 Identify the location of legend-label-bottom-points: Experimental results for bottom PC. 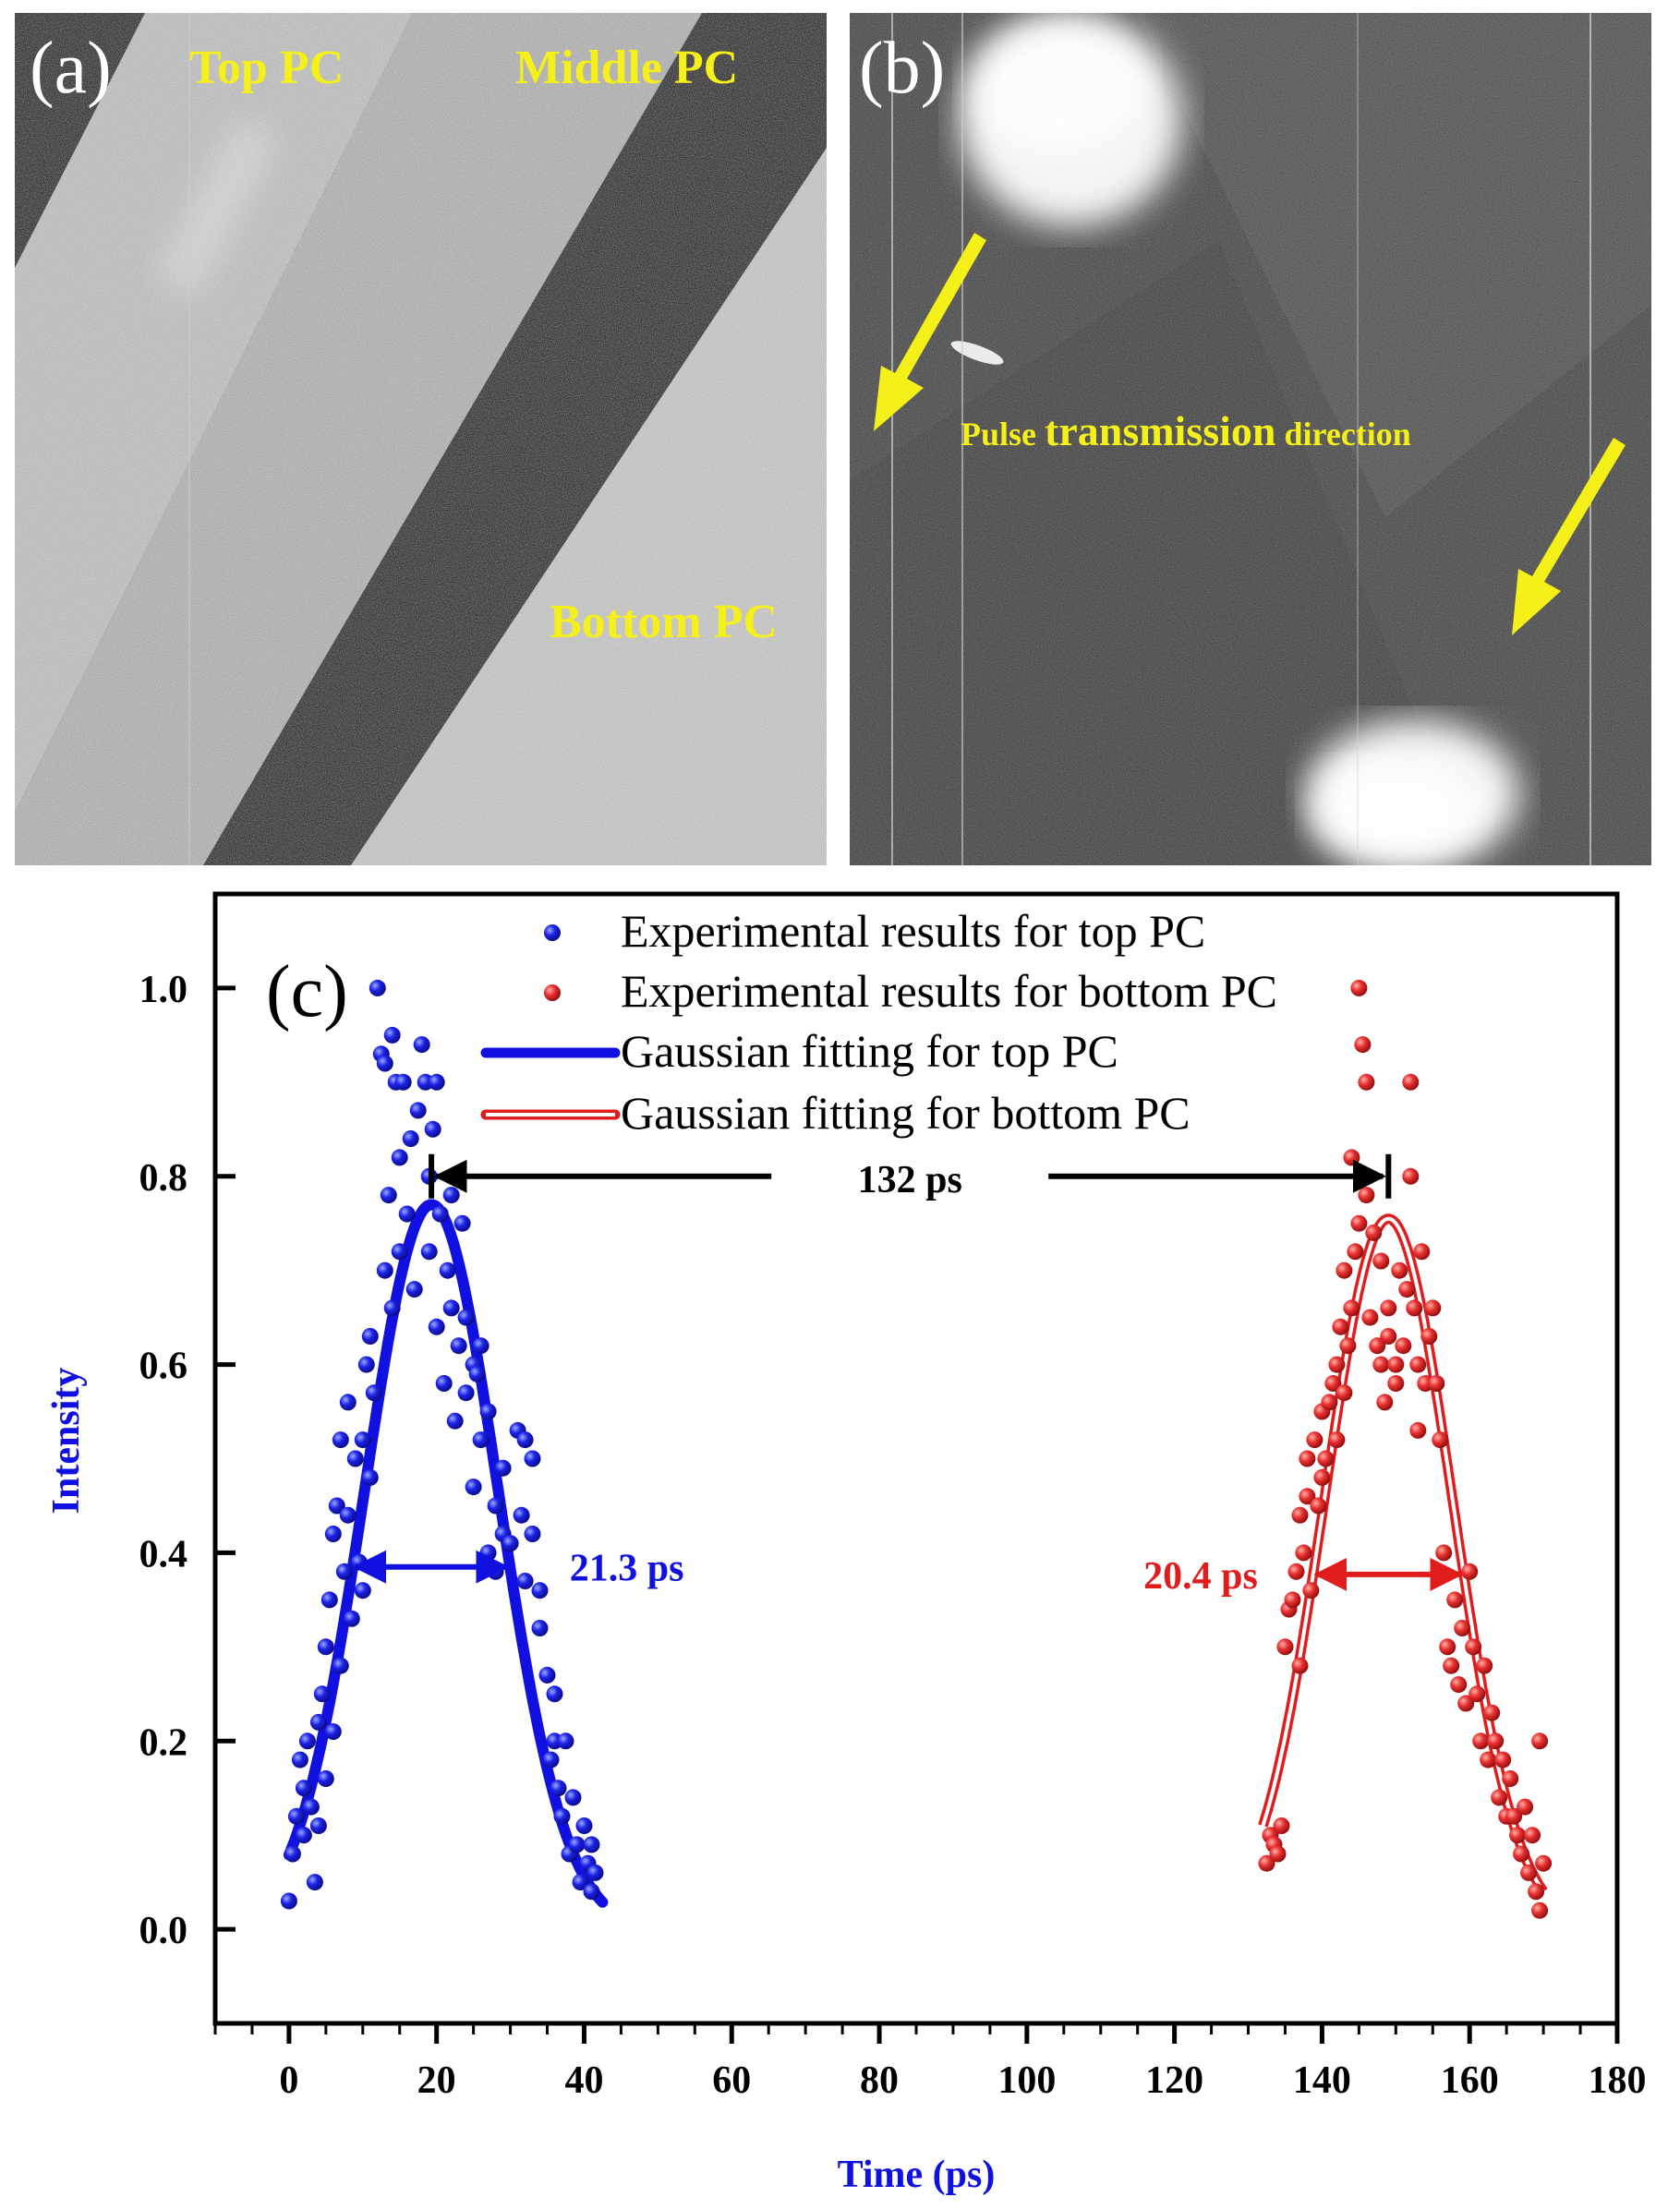
(949, 991).